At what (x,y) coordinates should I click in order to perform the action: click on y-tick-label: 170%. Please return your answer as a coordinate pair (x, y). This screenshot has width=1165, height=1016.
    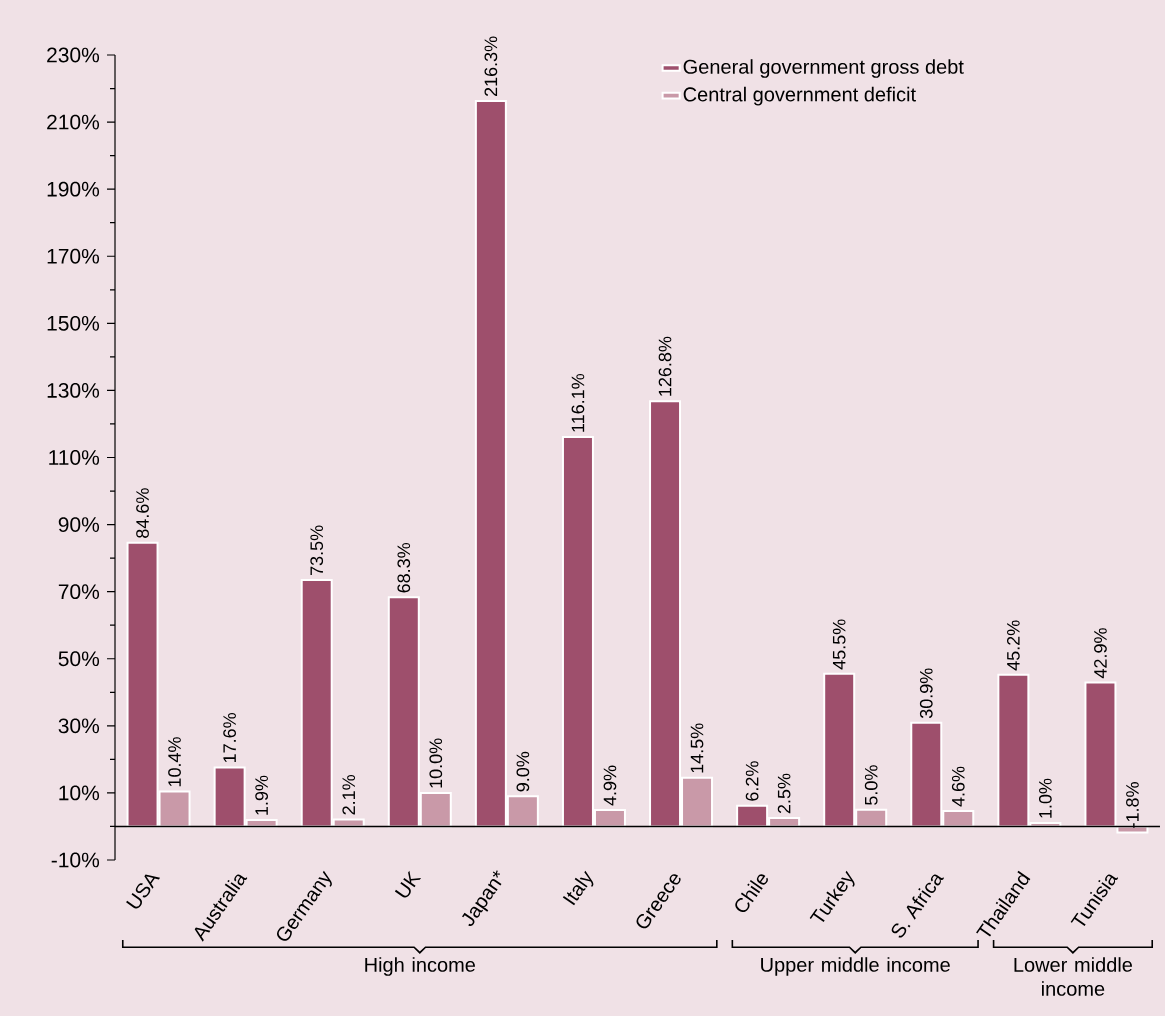
    Looking at the image, I should click on (73, 256).